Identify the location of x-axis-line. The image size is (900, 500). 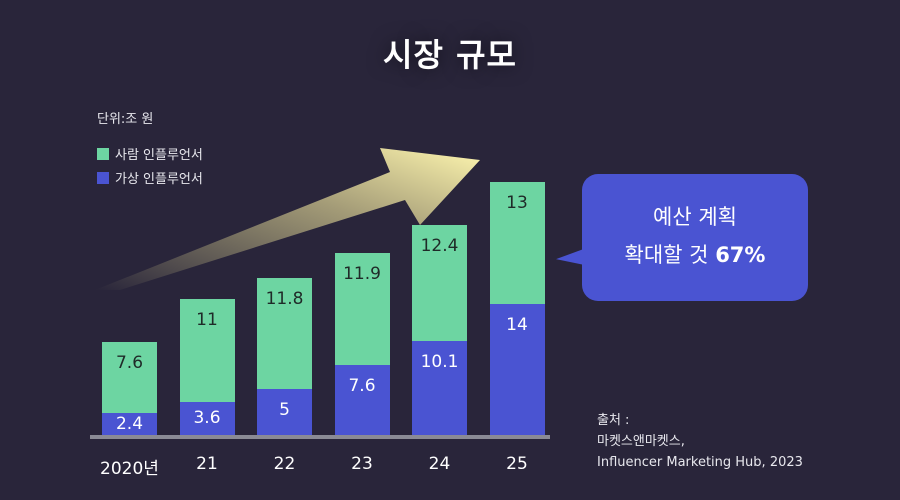
(320, 437).